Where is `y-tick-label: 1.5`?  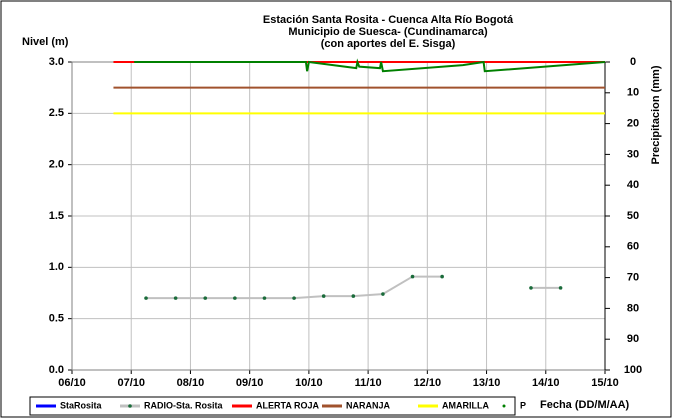
y-tick-label: 1.5 is located at coordinates (56, 216).